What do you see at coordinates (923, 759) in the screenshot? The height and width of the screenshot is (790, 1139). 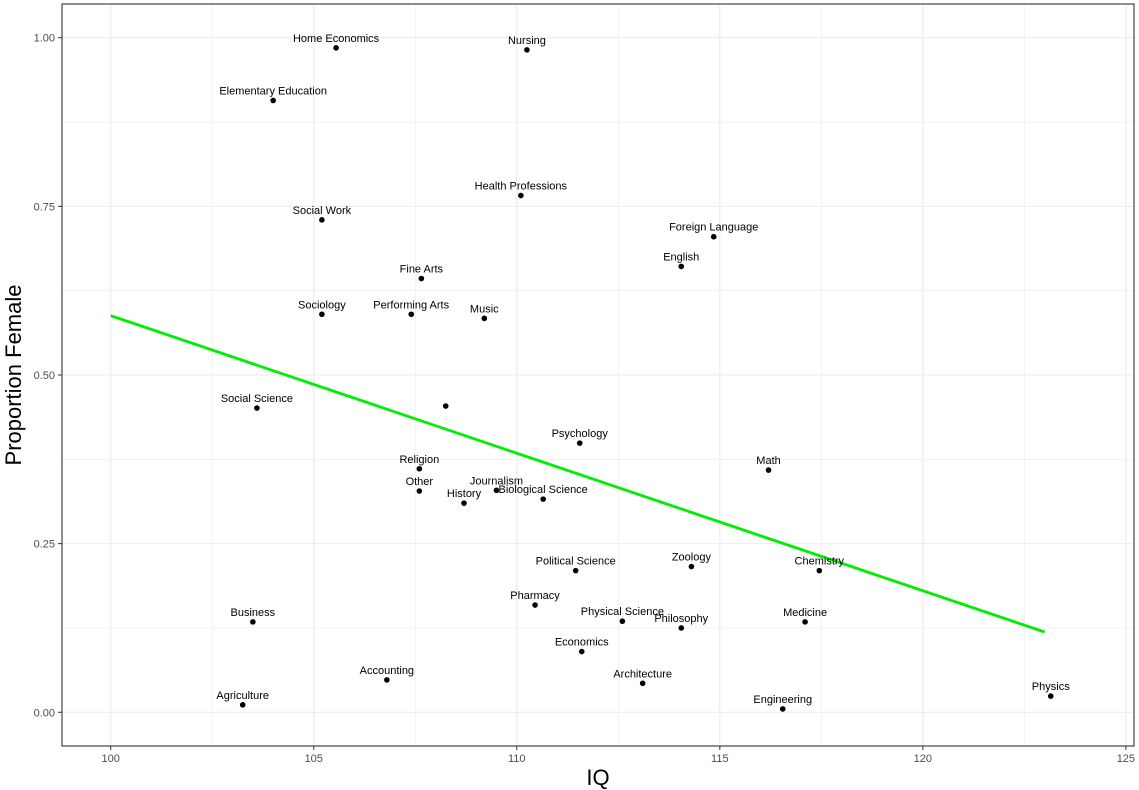 I see `x-tick-label: 120` at bounding box center [923, 759].